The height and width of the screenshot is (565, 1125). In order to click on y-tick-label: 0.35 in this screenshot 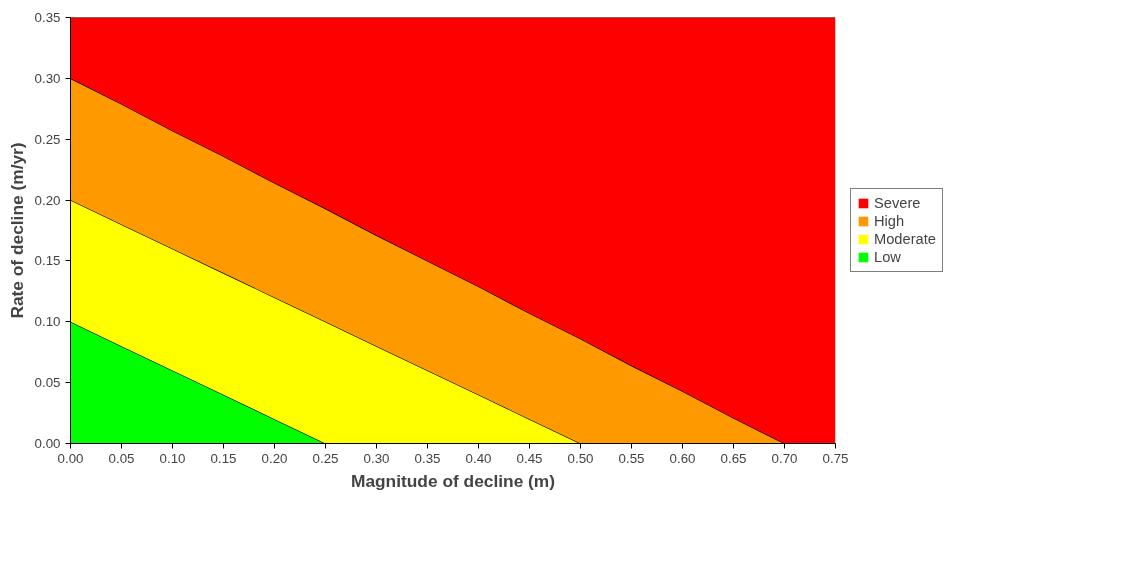, I will do `click(47, 17)`.